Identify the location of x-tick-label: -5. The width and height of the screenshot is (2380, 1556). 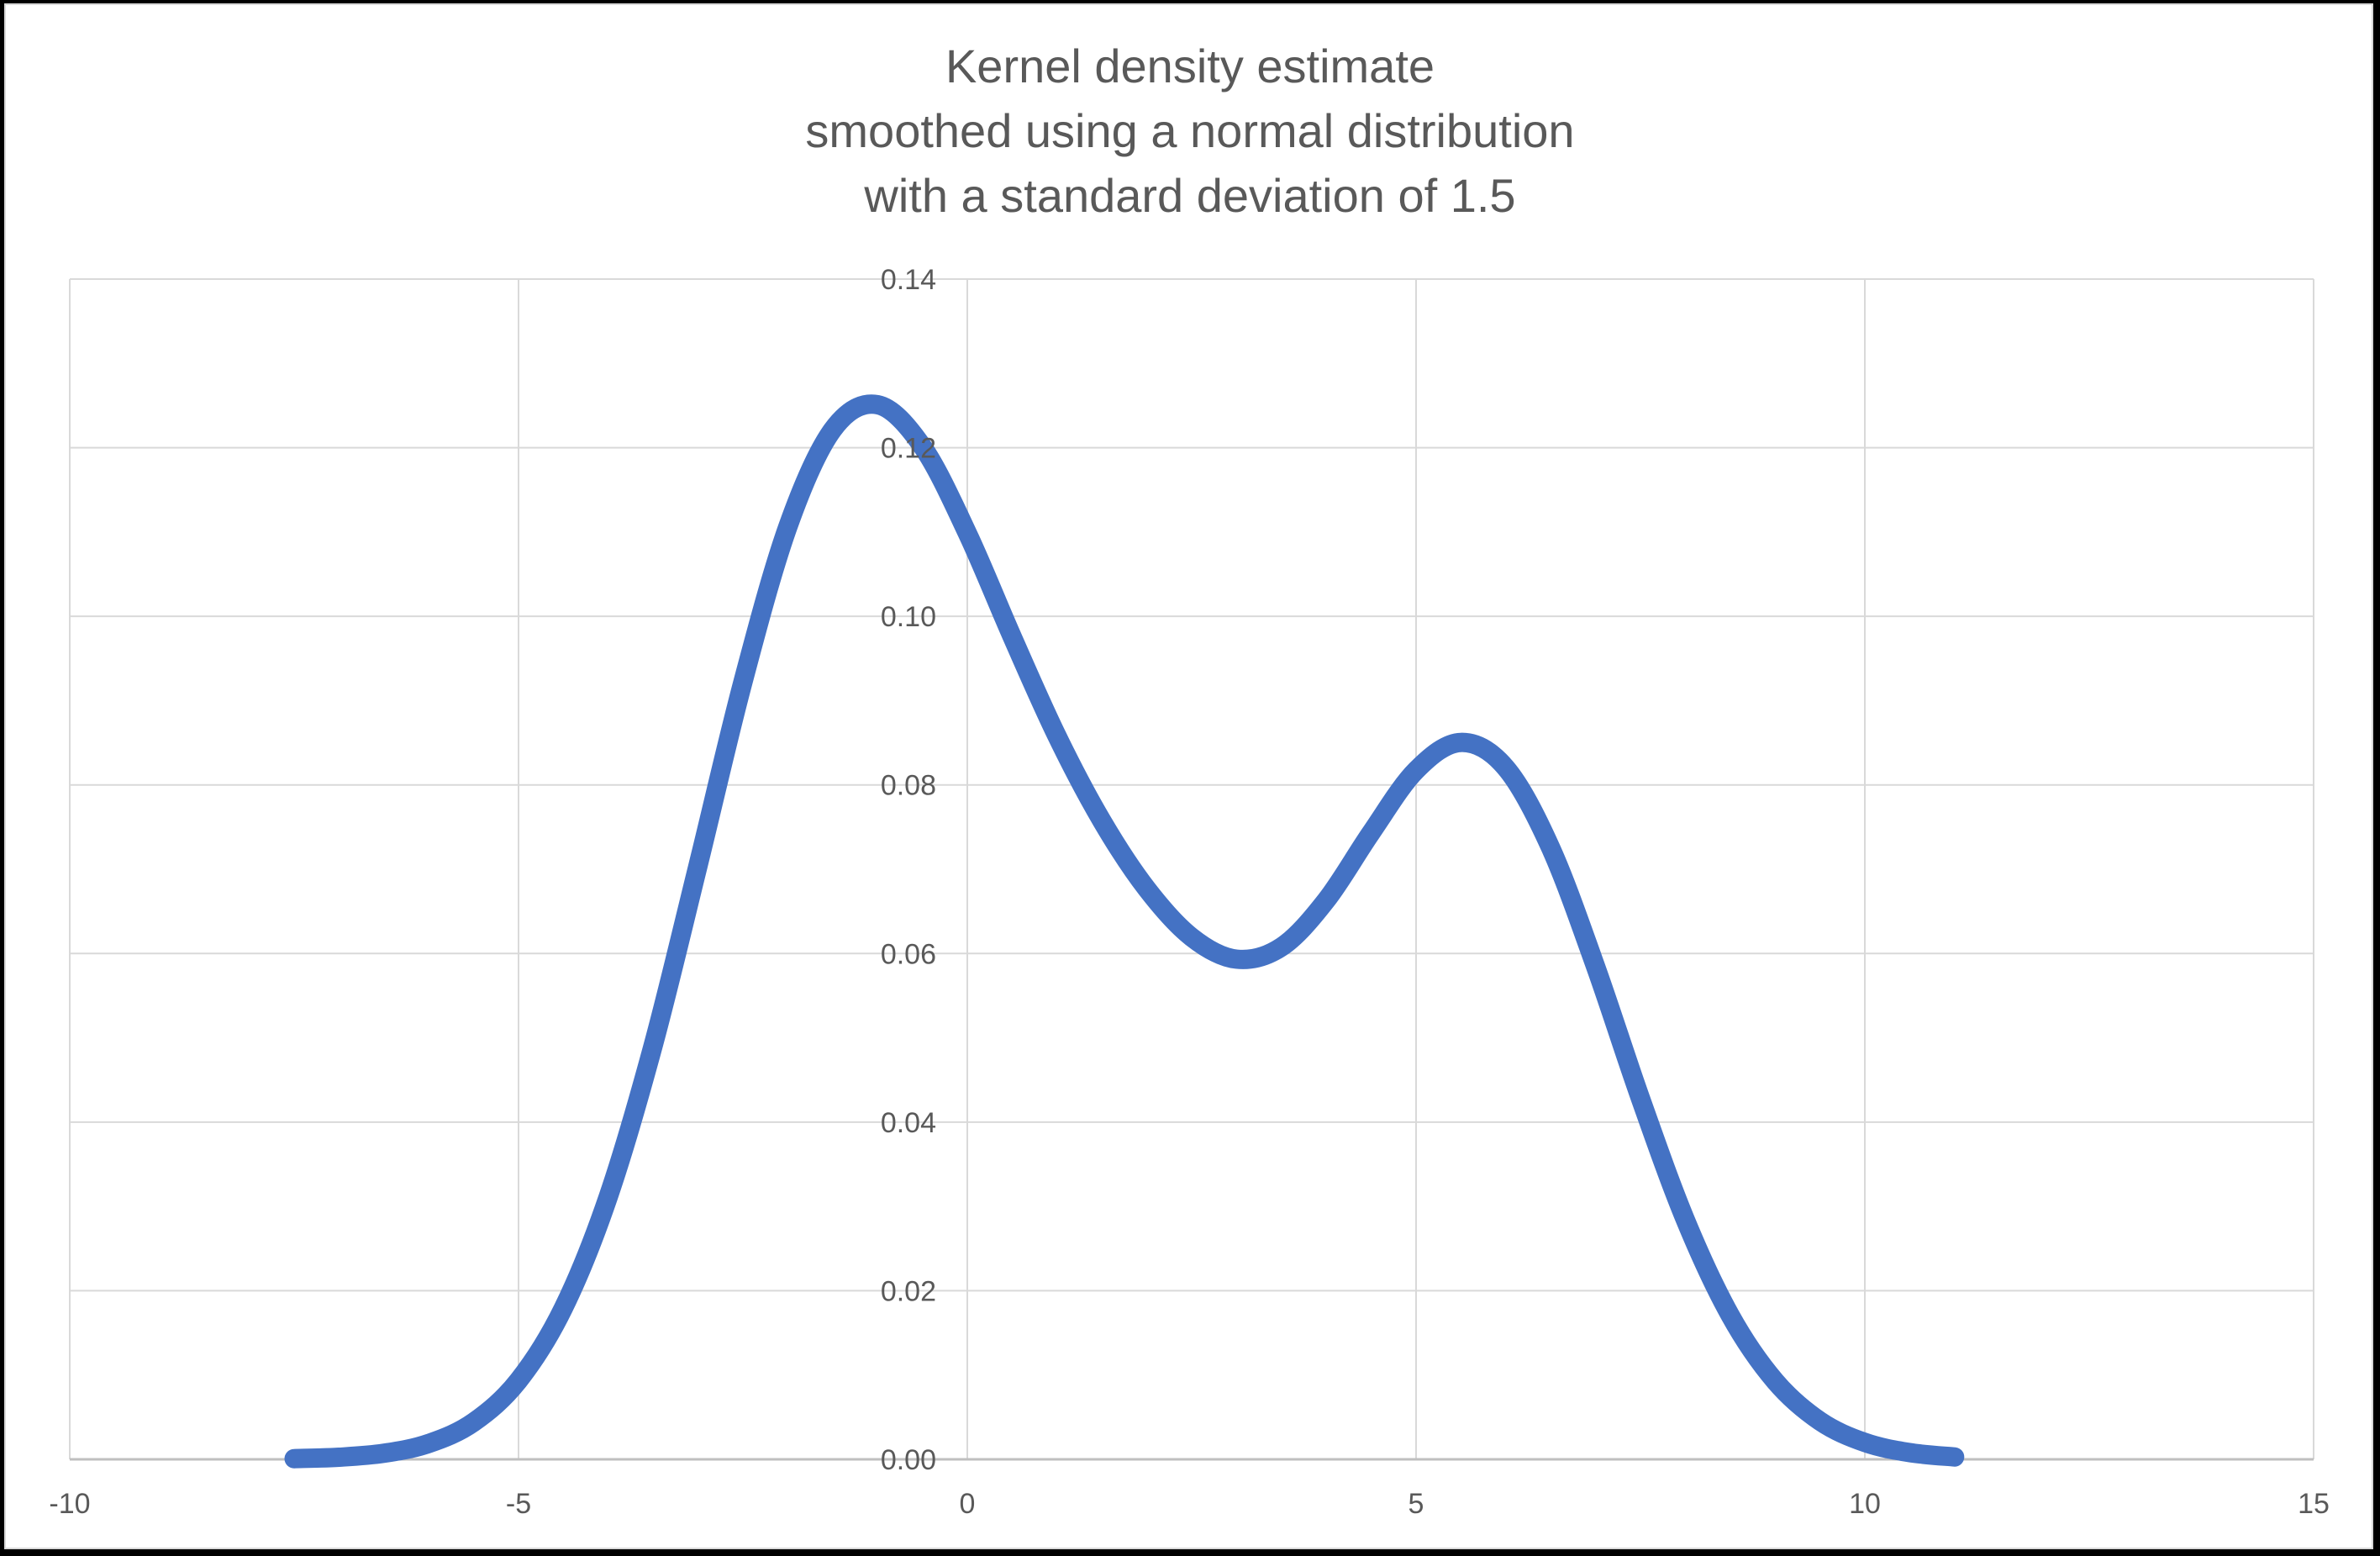
(518, 1504).